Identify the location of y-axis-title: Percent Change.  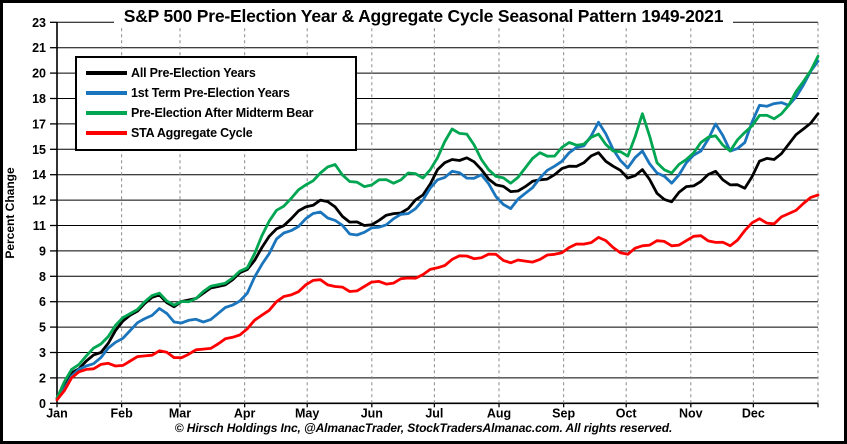
(10, 213).